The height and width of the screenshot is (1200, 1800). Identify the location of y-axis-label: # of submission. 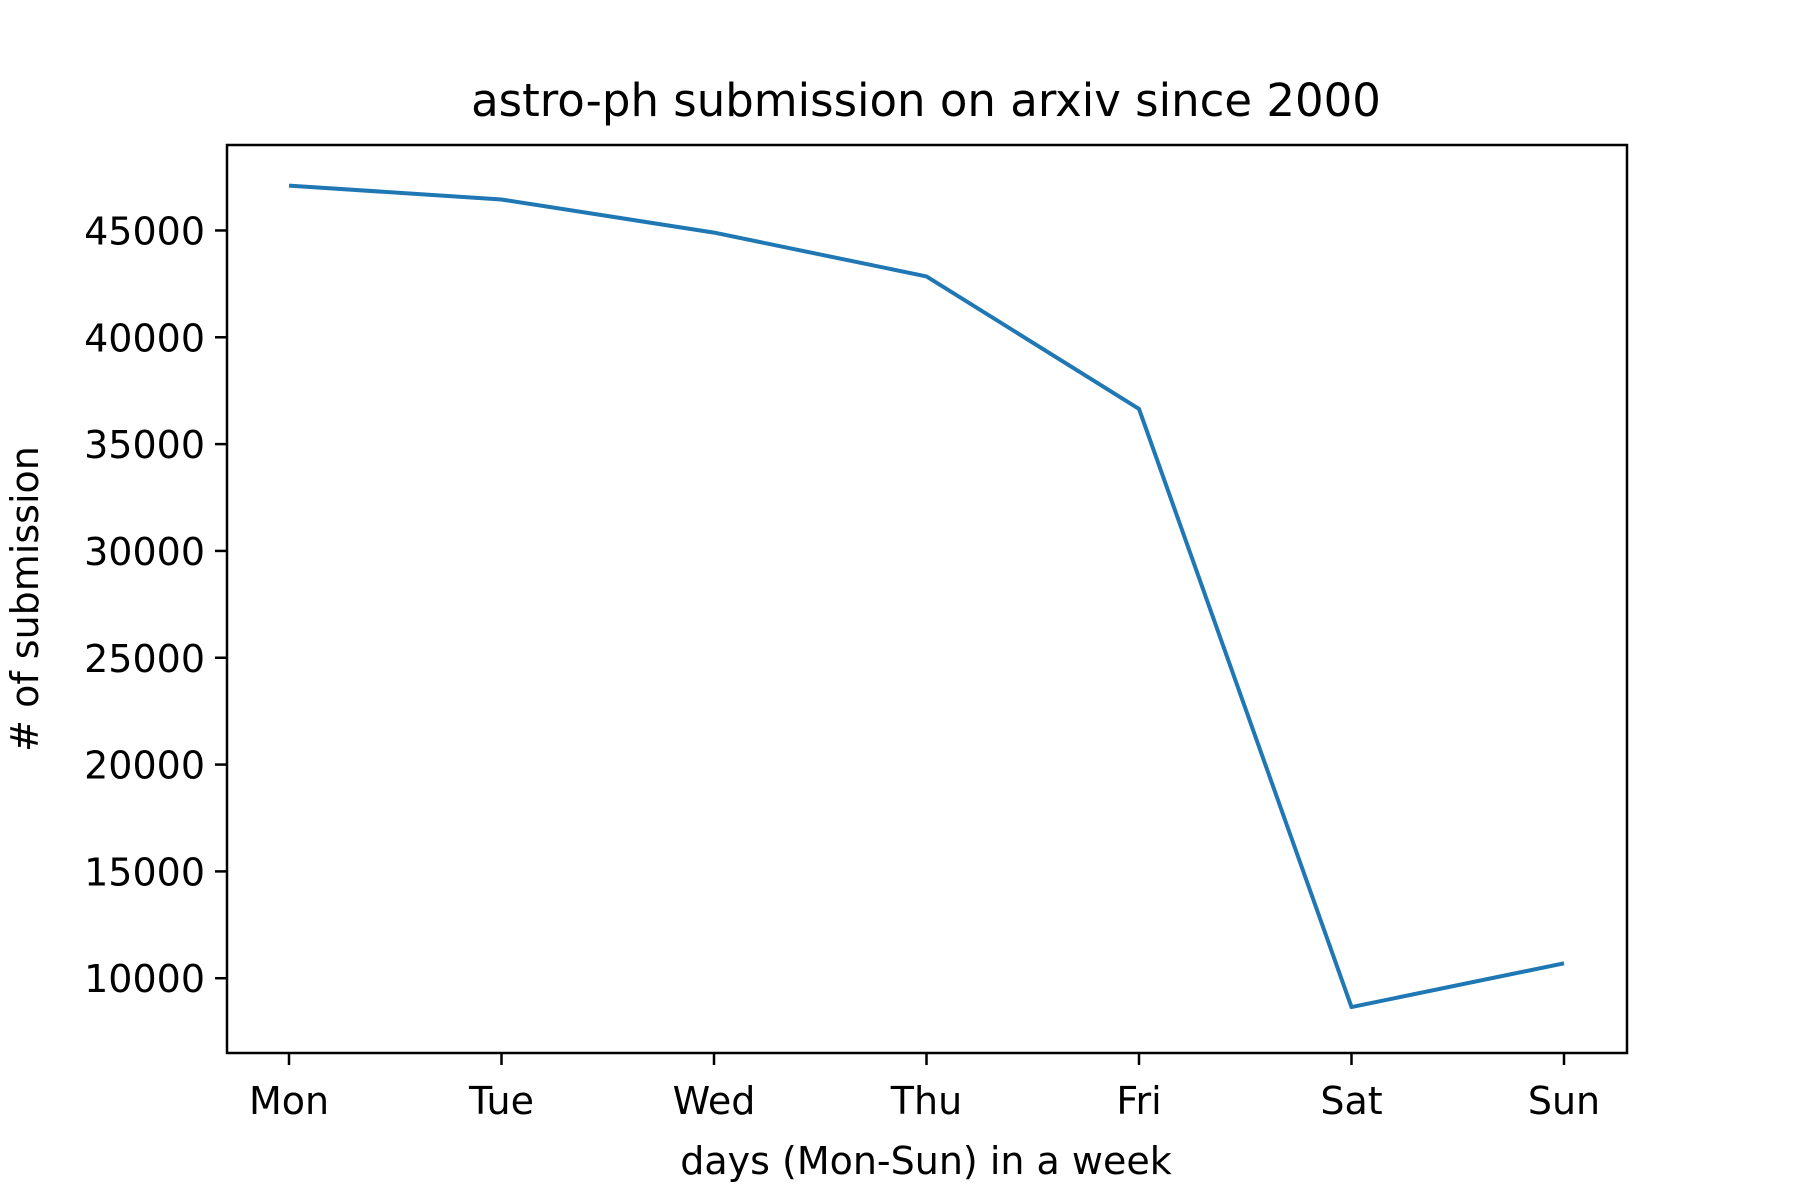
(25, 599).